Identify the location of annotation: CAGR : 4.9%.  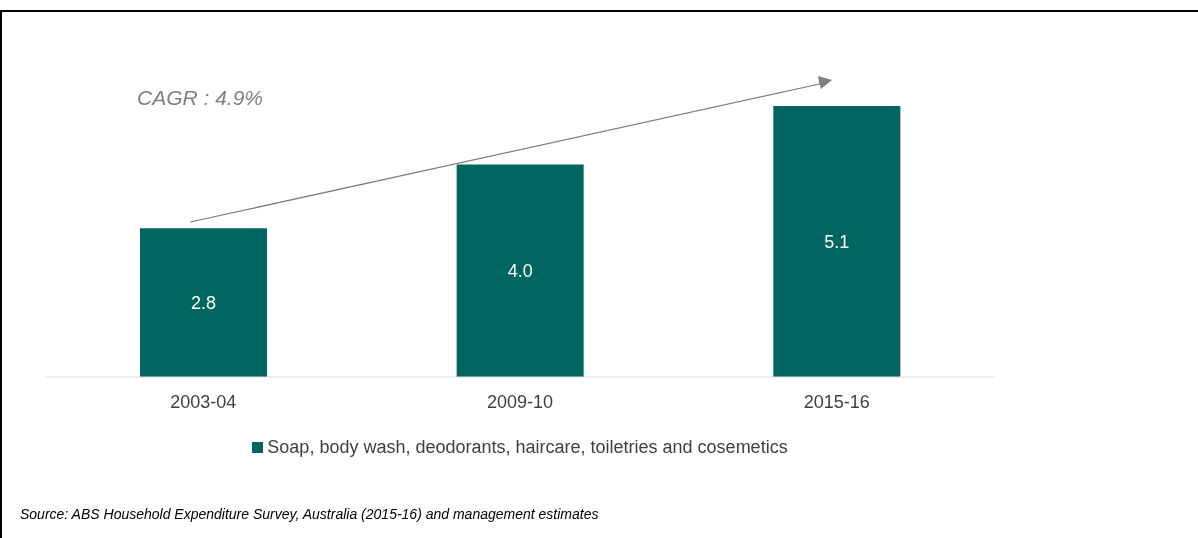
(200, 98).